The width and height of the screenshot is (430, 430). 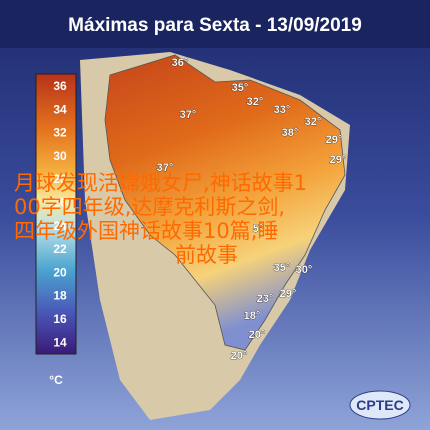 What do you see at coordinates (252, 316) in the screenshot?
I see `temperature: 18°` at bounding box center [252, 316].